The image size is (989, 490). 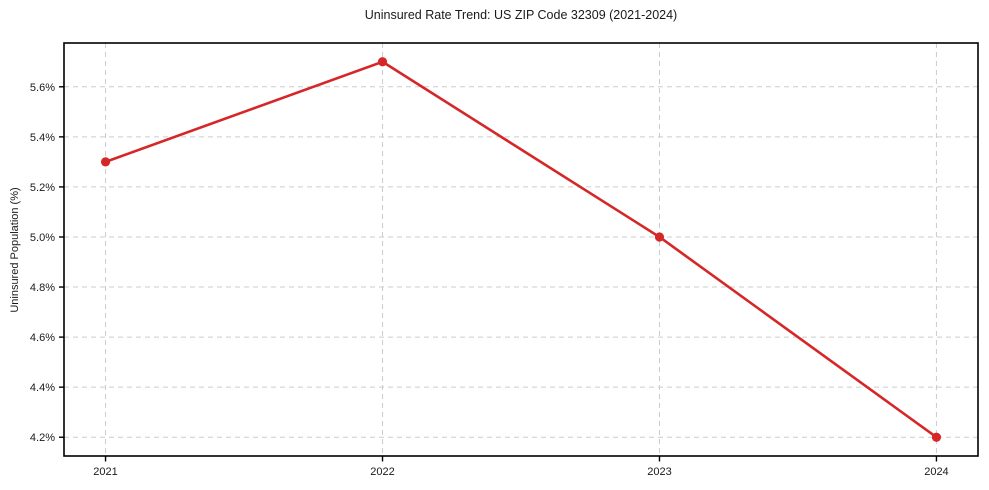 I want to click on y-tick-label: 5.6%, so click(x=42, y=88).